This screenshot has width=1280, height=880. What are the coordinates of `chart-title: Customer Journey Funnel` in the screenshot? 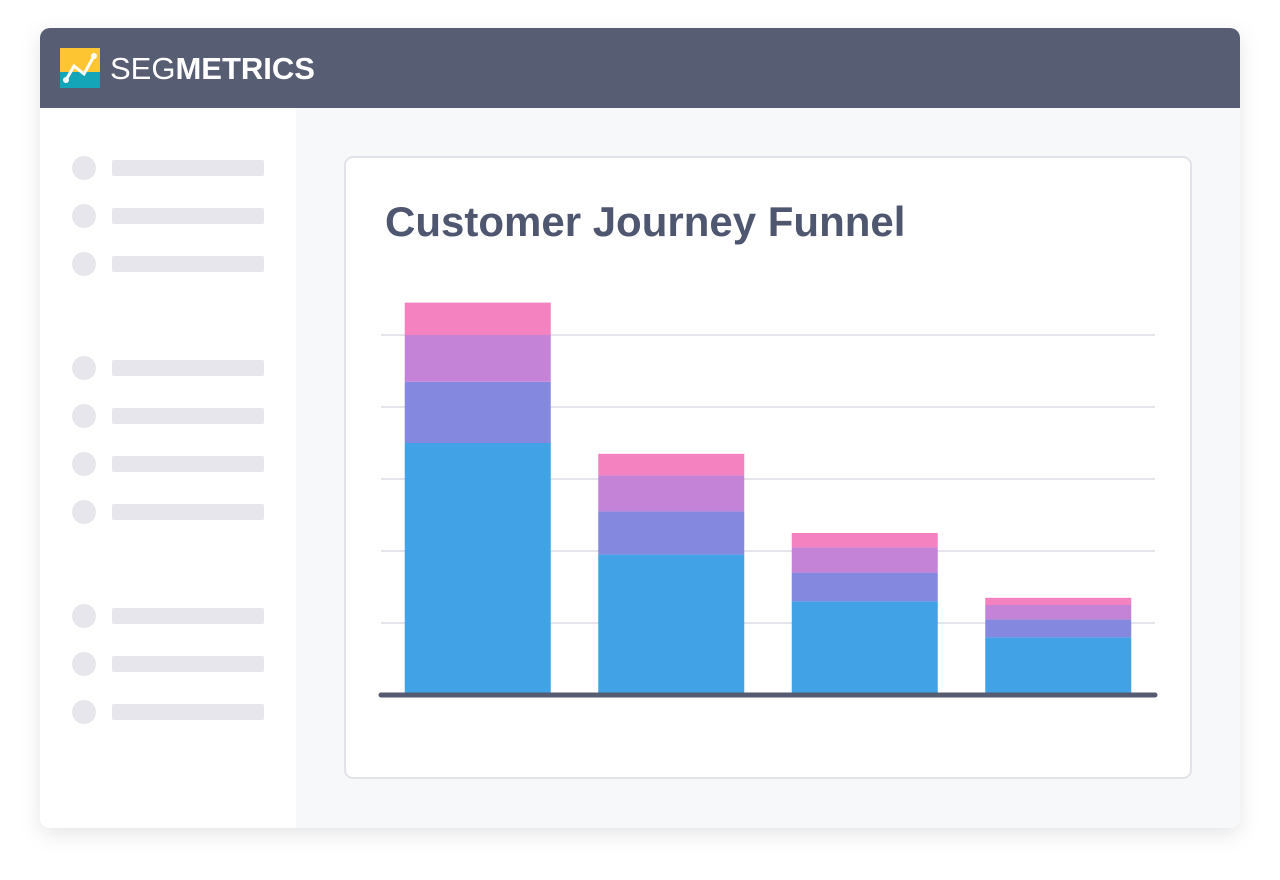 It's located at (645, 221).